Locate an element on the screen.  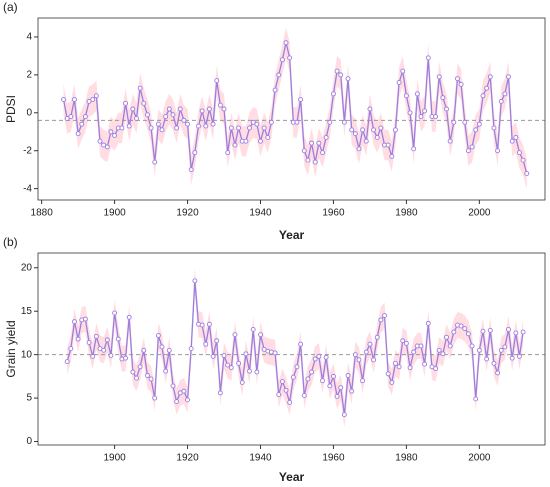
y-tick-label: 2 is located at coordinates (29, 75).